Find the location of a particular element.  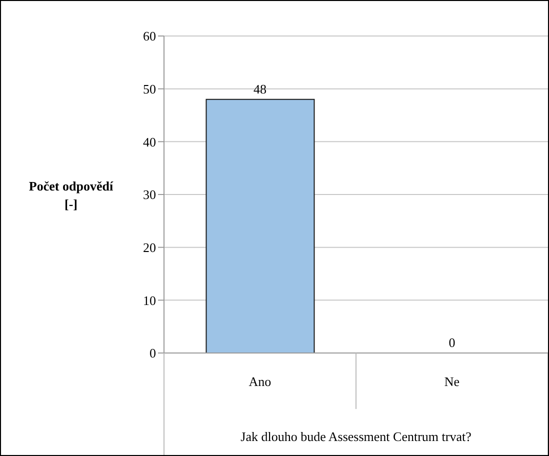

y-tick-label: 40 is located at coordinates (149, 142).